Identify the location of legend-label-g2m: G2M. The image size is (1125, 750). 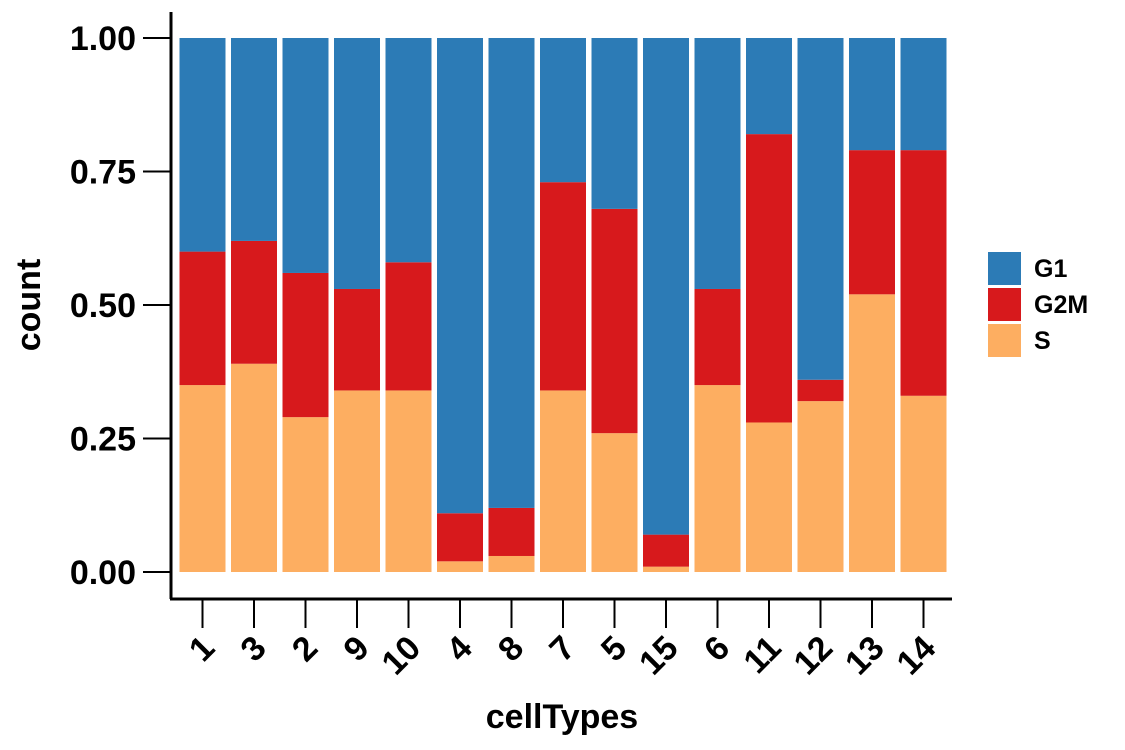
(1061, 305).